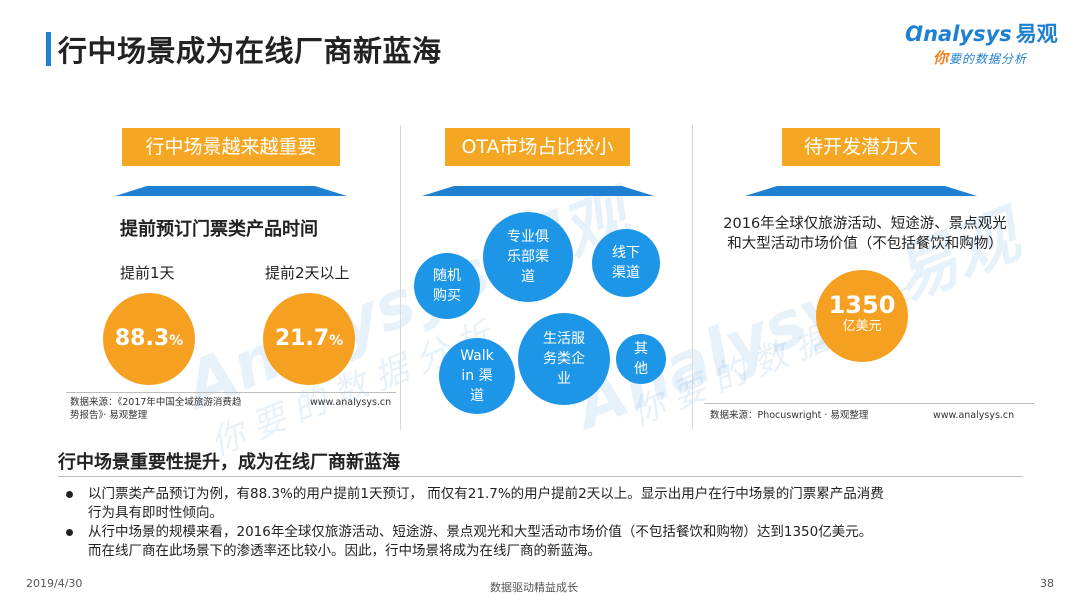 The width and height of the screenshot is (1080, 607). I want to click on logo-brand-cn: 易观, so click(1036, 34).